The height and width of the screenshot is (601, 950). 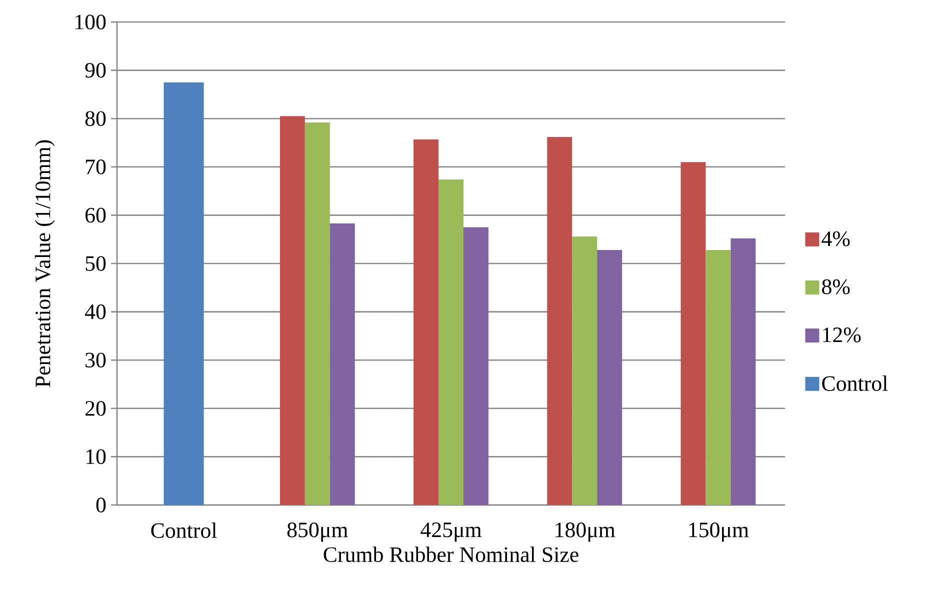 What do you see at coordinates (836, 286) in the screenshot?
I see `legend-label: 8%` at bounding box center [836, 286].